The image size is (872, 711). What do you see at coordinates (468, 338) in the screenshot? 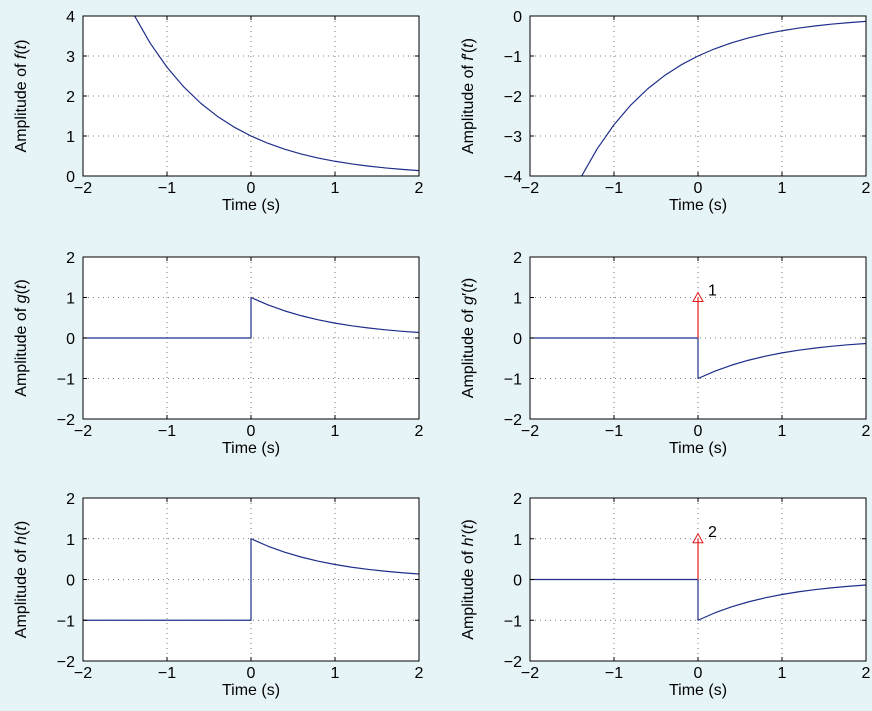
I see `y-axis-label: Amplitude of g′(t)` at bounding box center [468, 338].